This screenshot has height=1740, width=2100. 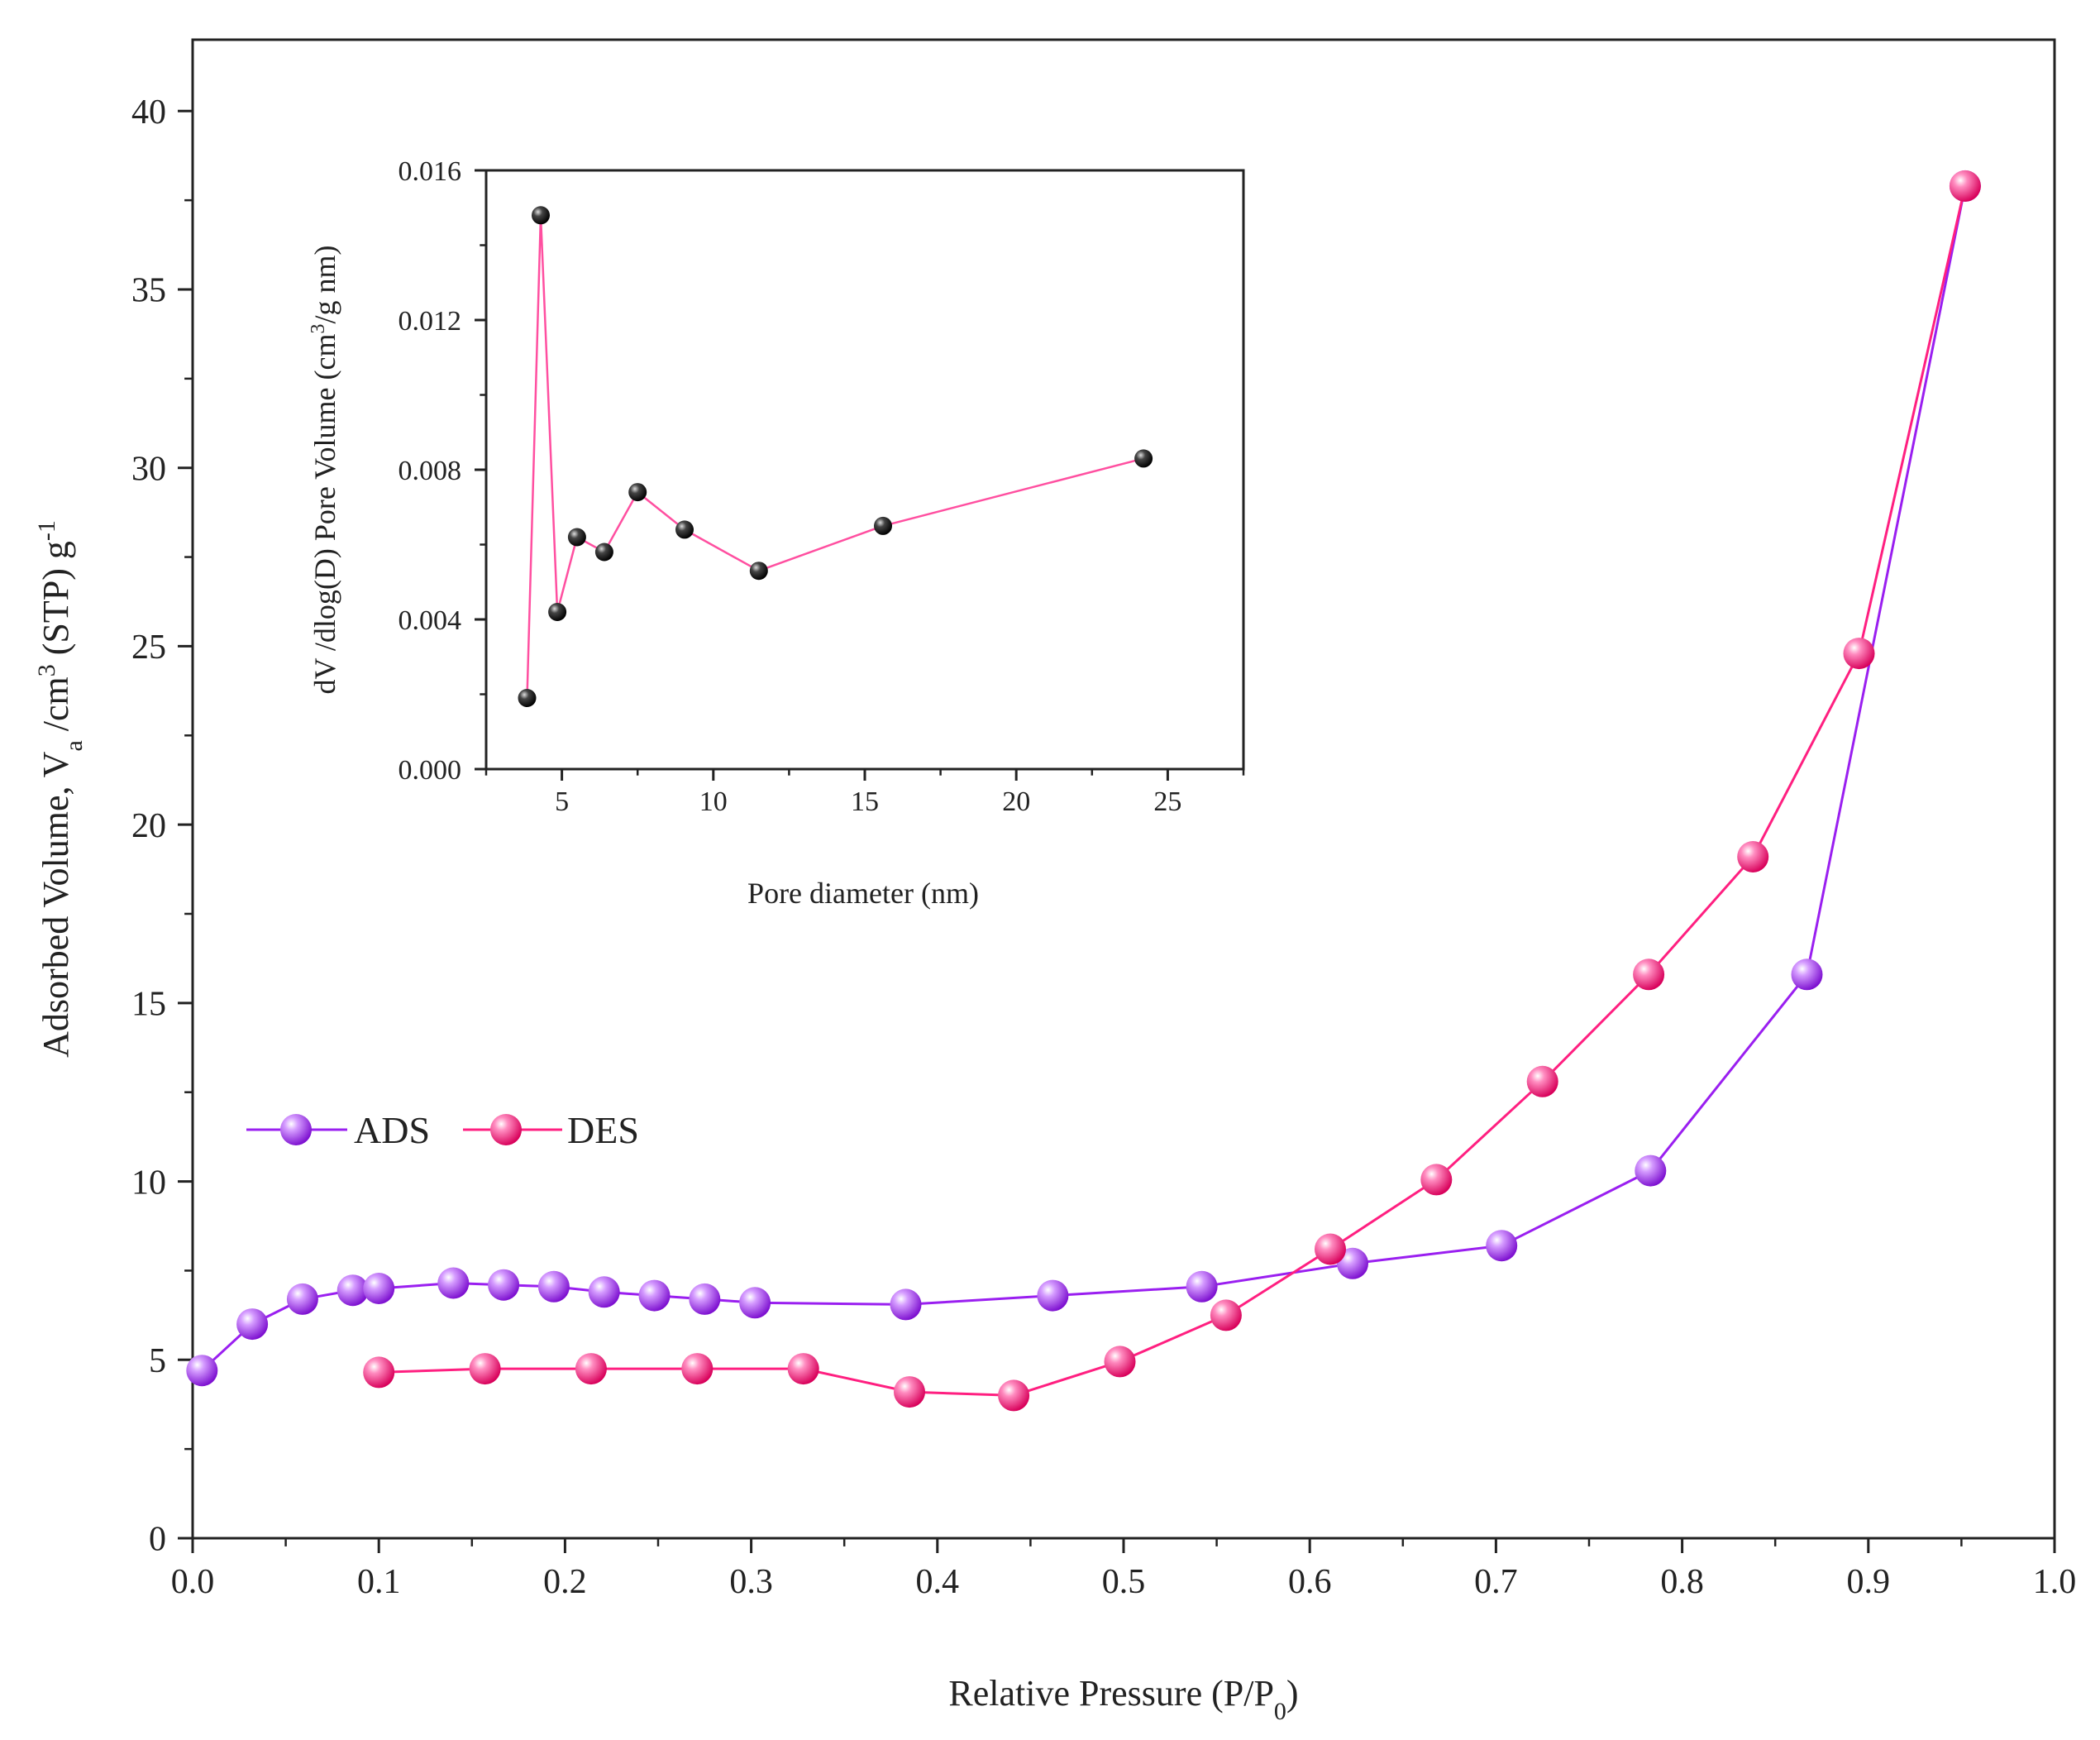 I want to click on main-x-tick-label: 0.5, so click(x=1124, y=1582).